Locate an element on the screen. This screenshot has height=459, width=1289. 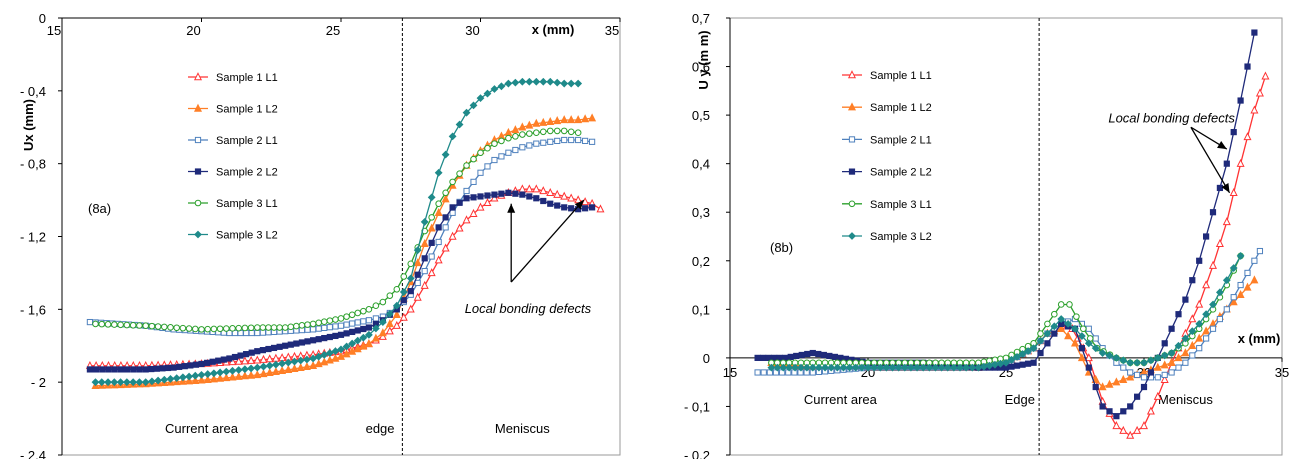
panel-label: (8b) is located at coordinates (781, 247).